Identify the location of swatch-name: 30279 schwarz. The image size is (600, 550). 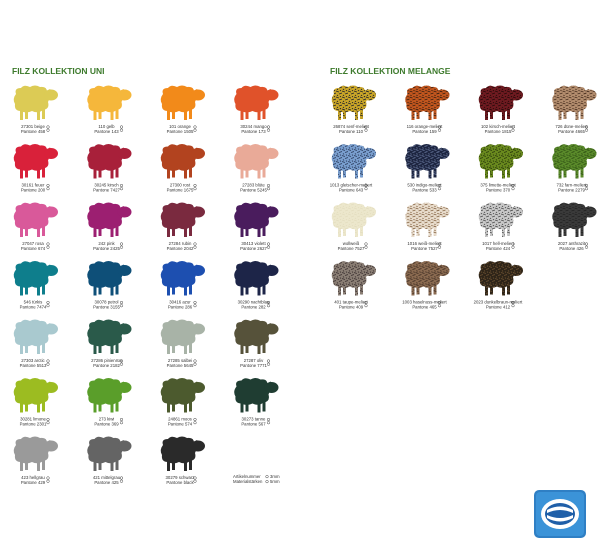
(180, 477).